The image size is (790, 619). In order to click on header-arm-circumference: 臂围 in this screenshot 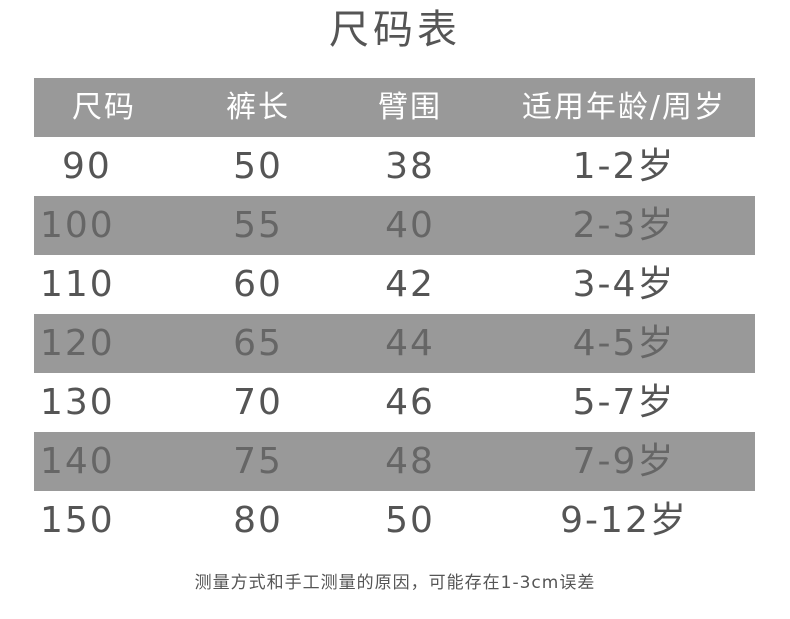, I will do `click(410, 107)`.